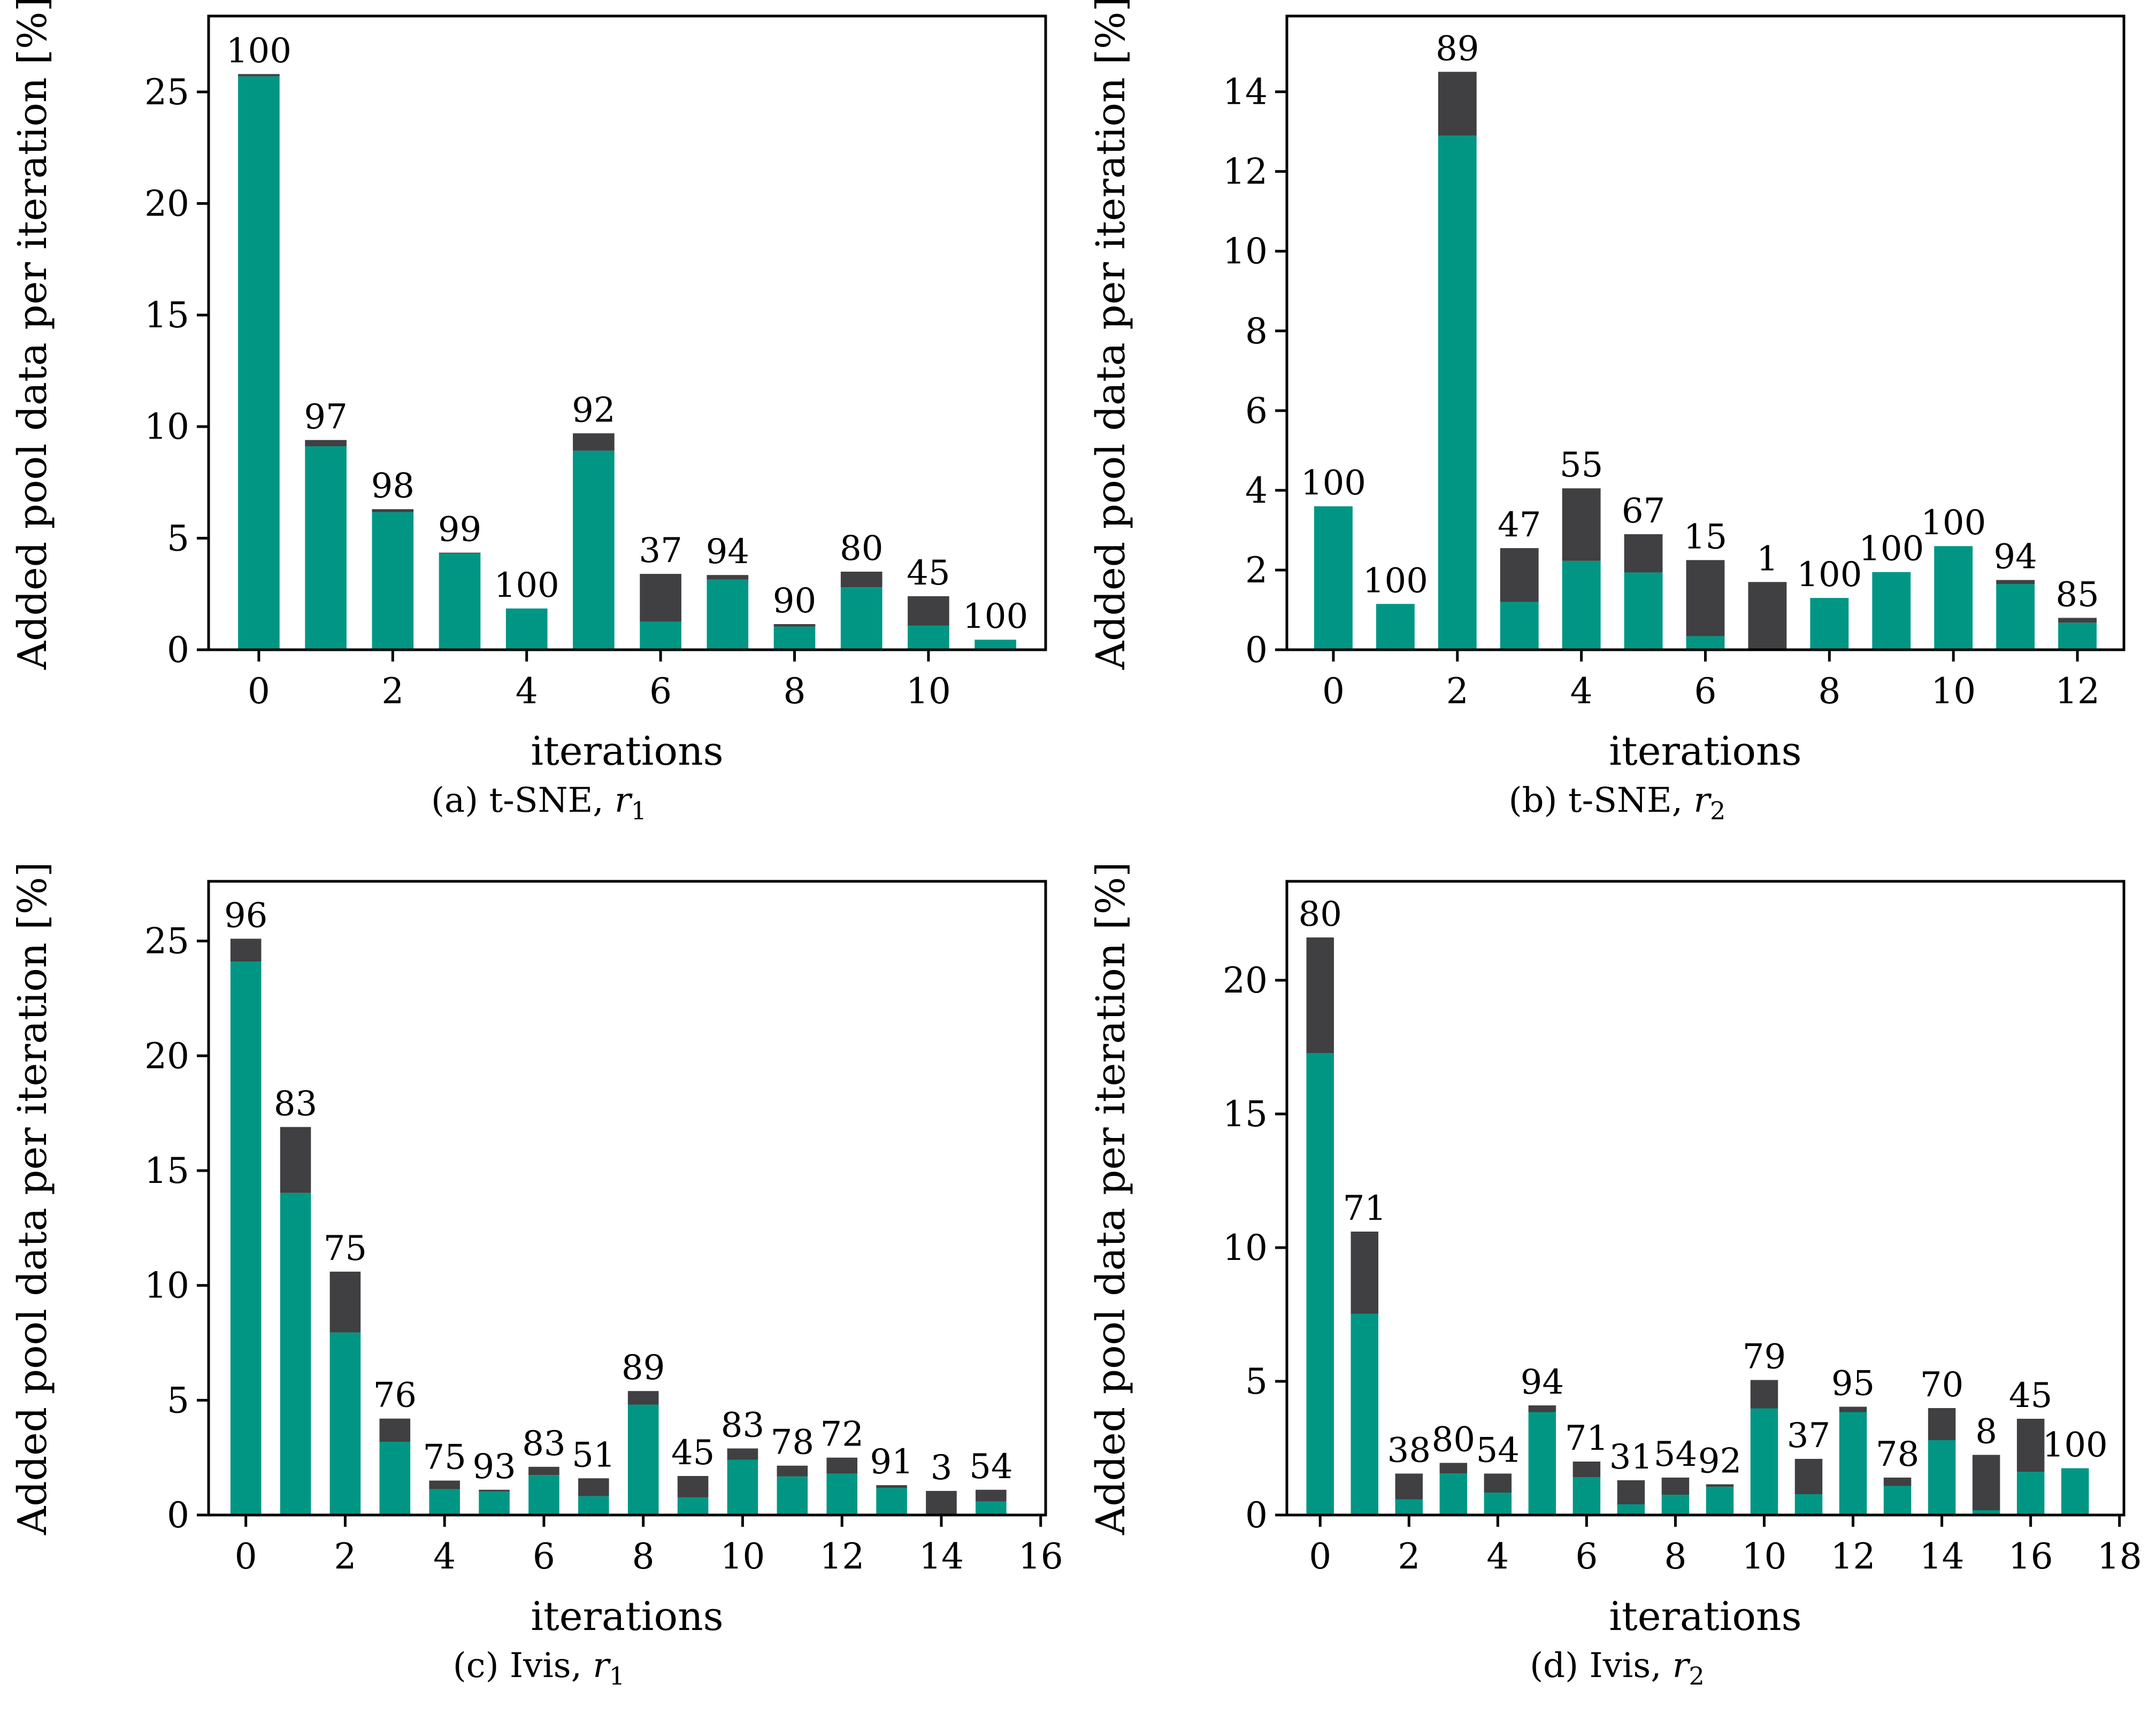 The height and width of the screenshot is (1730, 2156). I want to click on caption-d-sub: 2, so click(1697, 1675).